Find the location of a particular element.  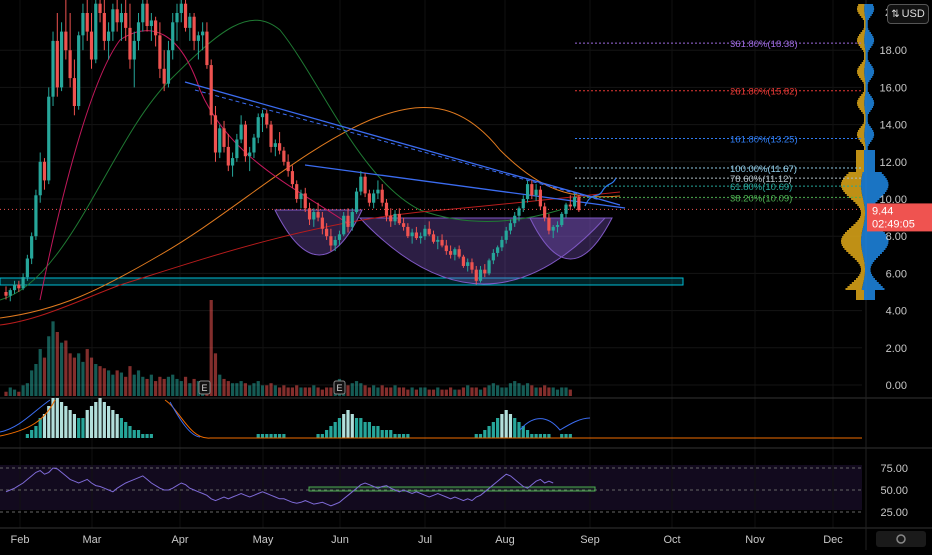

time-axis-tick: Mar is located at coordinates (92, 540).